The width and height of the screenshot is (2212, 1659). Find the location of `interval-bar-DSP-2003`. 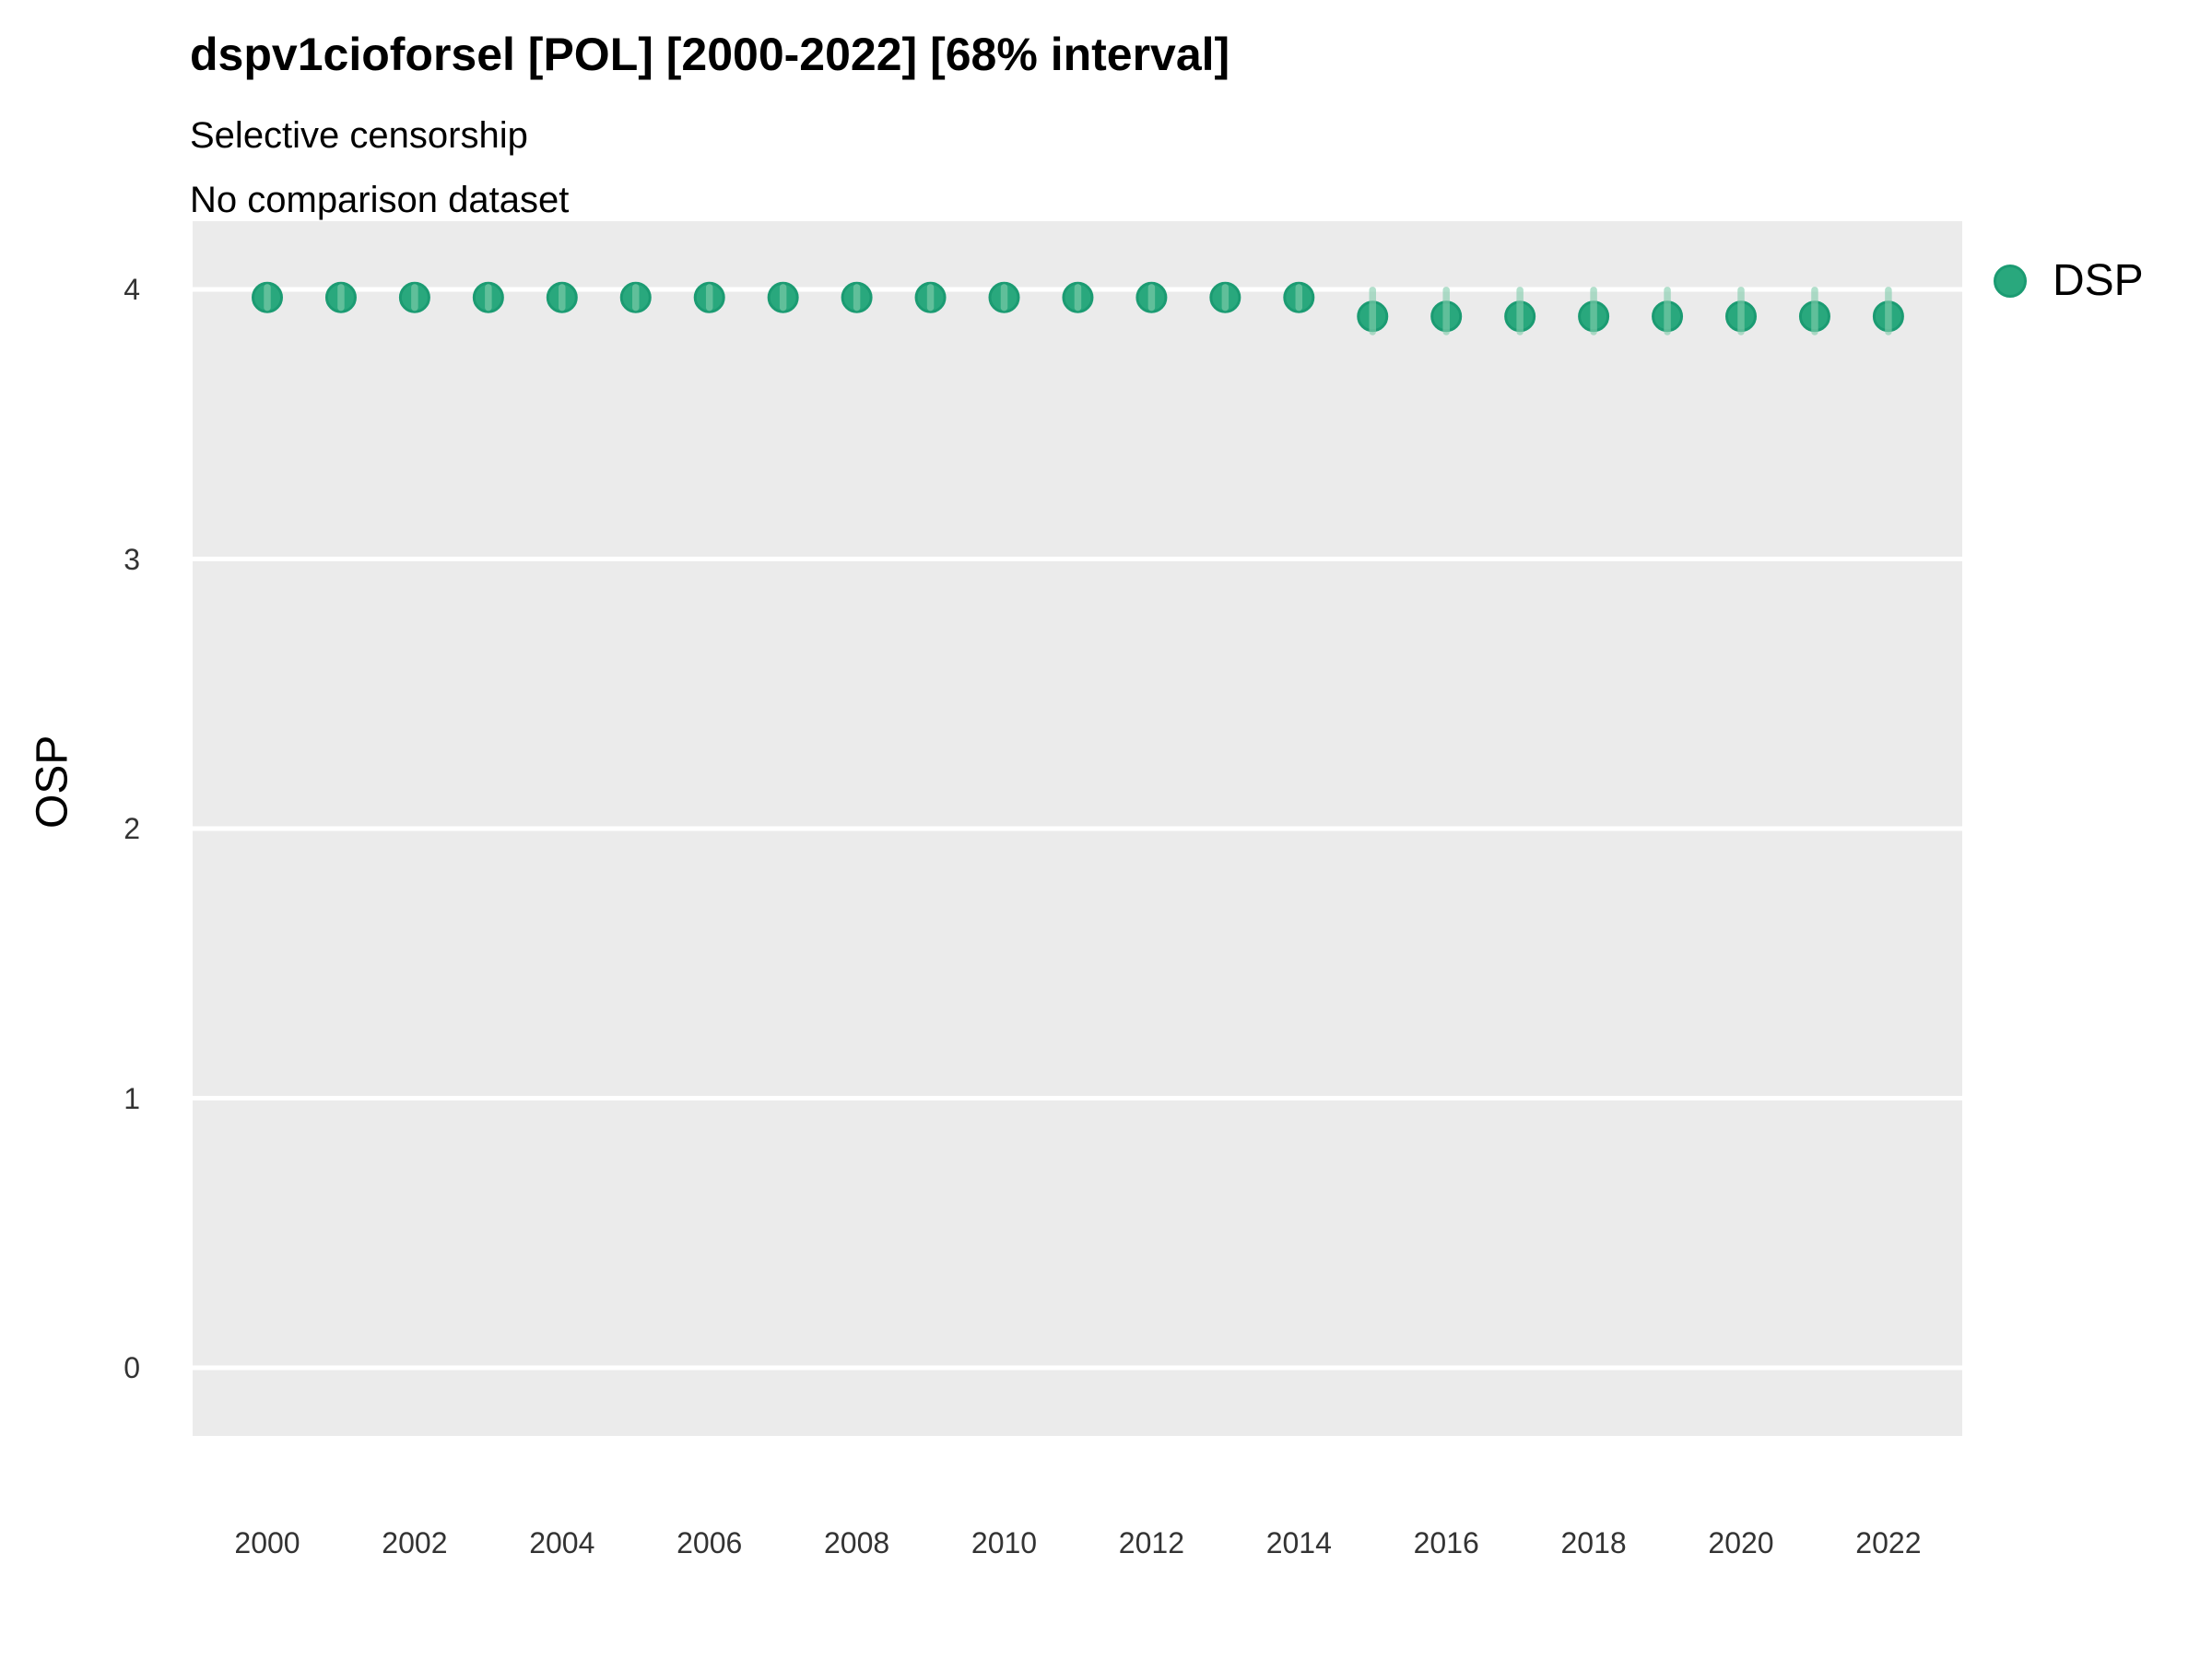

interval-bar-DSP-2003 is located at coordinates (488, 298).